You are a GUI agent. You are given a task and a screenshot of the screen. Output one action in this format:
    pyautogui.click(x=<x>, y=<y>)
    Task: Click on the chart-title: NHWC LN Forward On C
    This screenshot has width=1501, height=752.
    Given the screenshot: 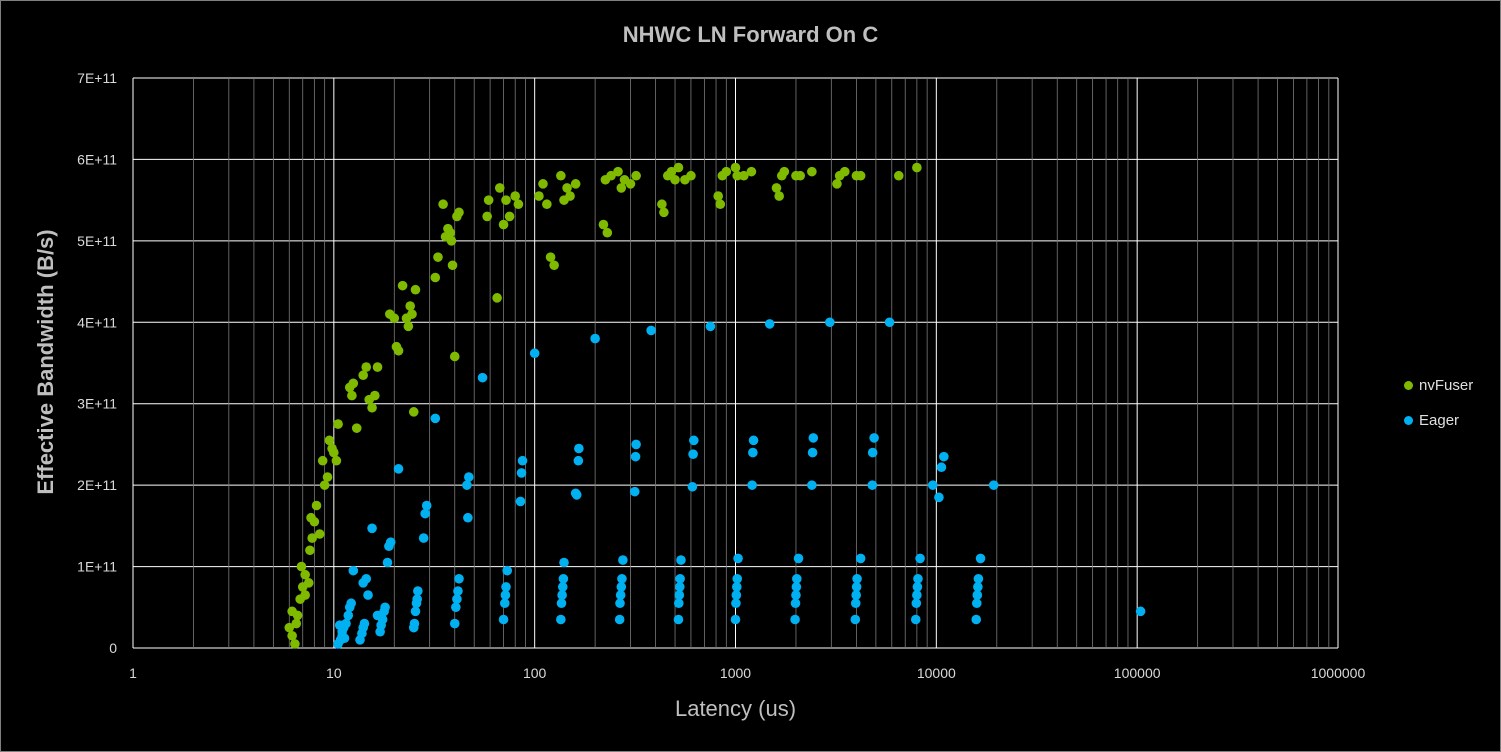 What is the action you would take?
    pyautogui.click(x=750, y=34)
    